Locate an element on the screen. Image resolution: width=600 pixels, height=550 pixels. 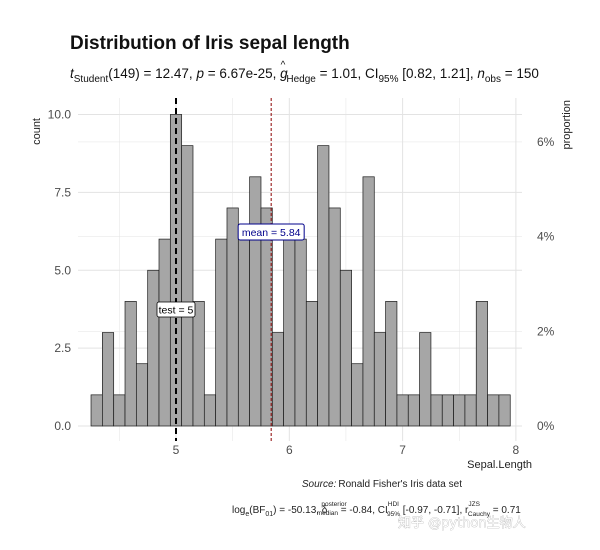
x-tick-label: 5 is located at coordinates (176, 450).